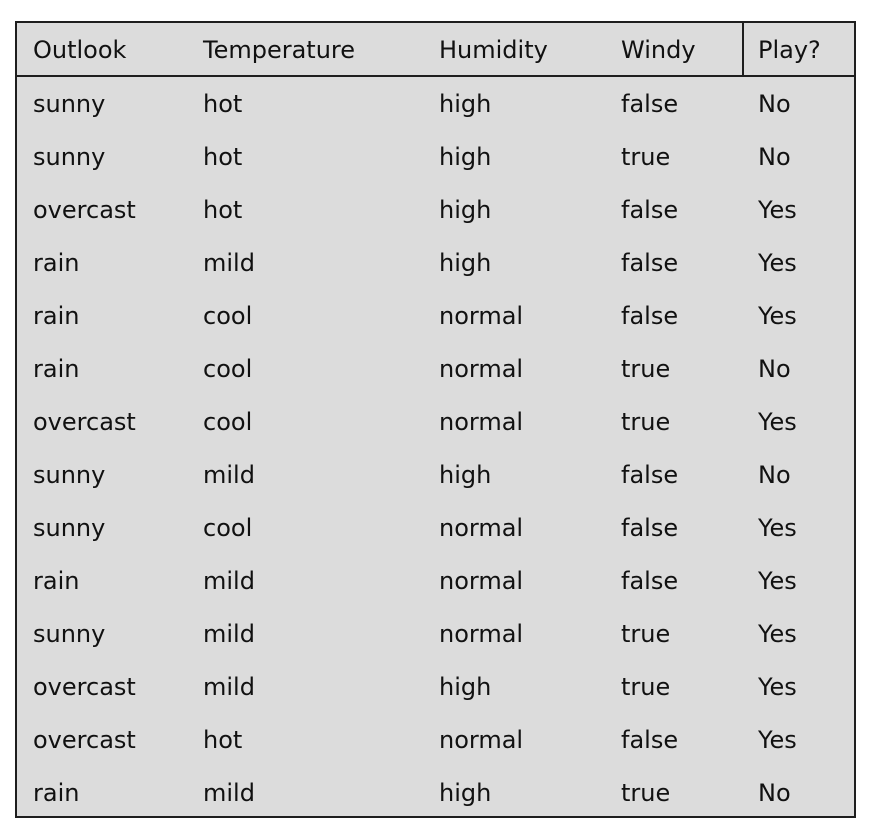 The image size is (896, 838). Describe the element at coordinates (80, 50) in the screenshot. I see `column-header-outlook: Outlook` at that location.